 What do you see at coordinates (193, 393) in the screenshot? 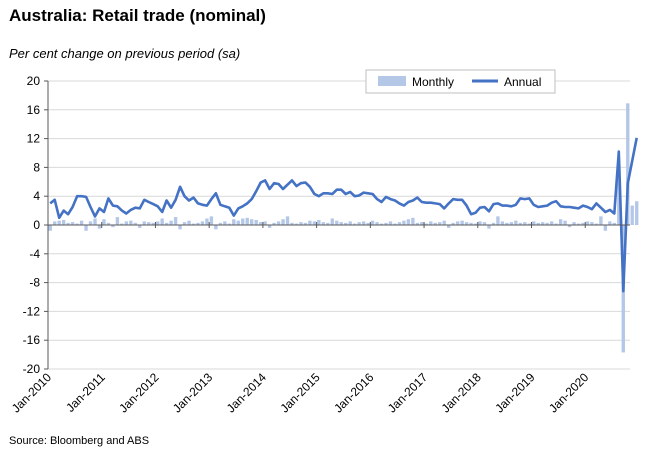
I see `x-tick-label: Jan-2013` at bounding box center [193, 393].